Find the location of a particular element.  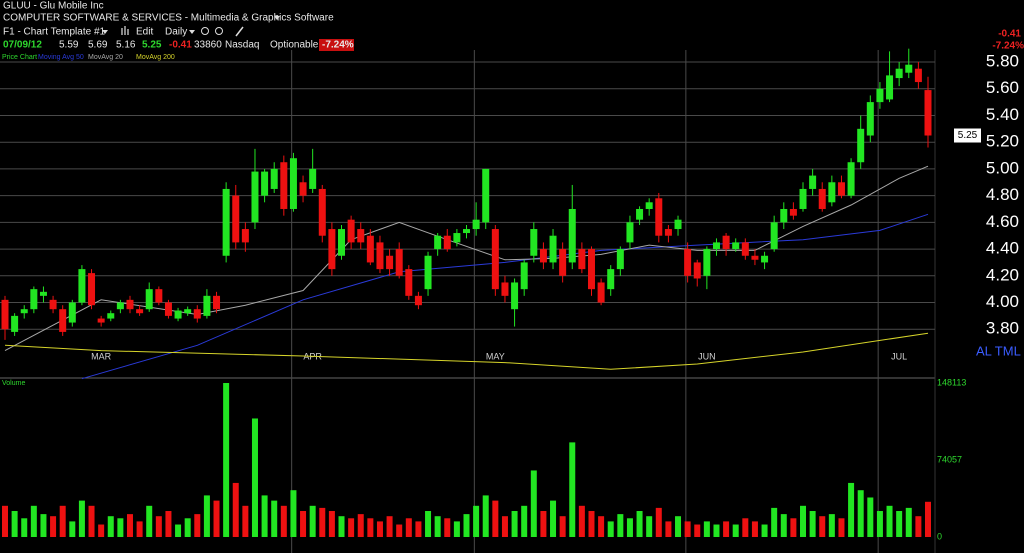

last-price-label: 5.25 is located at coordinates (968, 135).